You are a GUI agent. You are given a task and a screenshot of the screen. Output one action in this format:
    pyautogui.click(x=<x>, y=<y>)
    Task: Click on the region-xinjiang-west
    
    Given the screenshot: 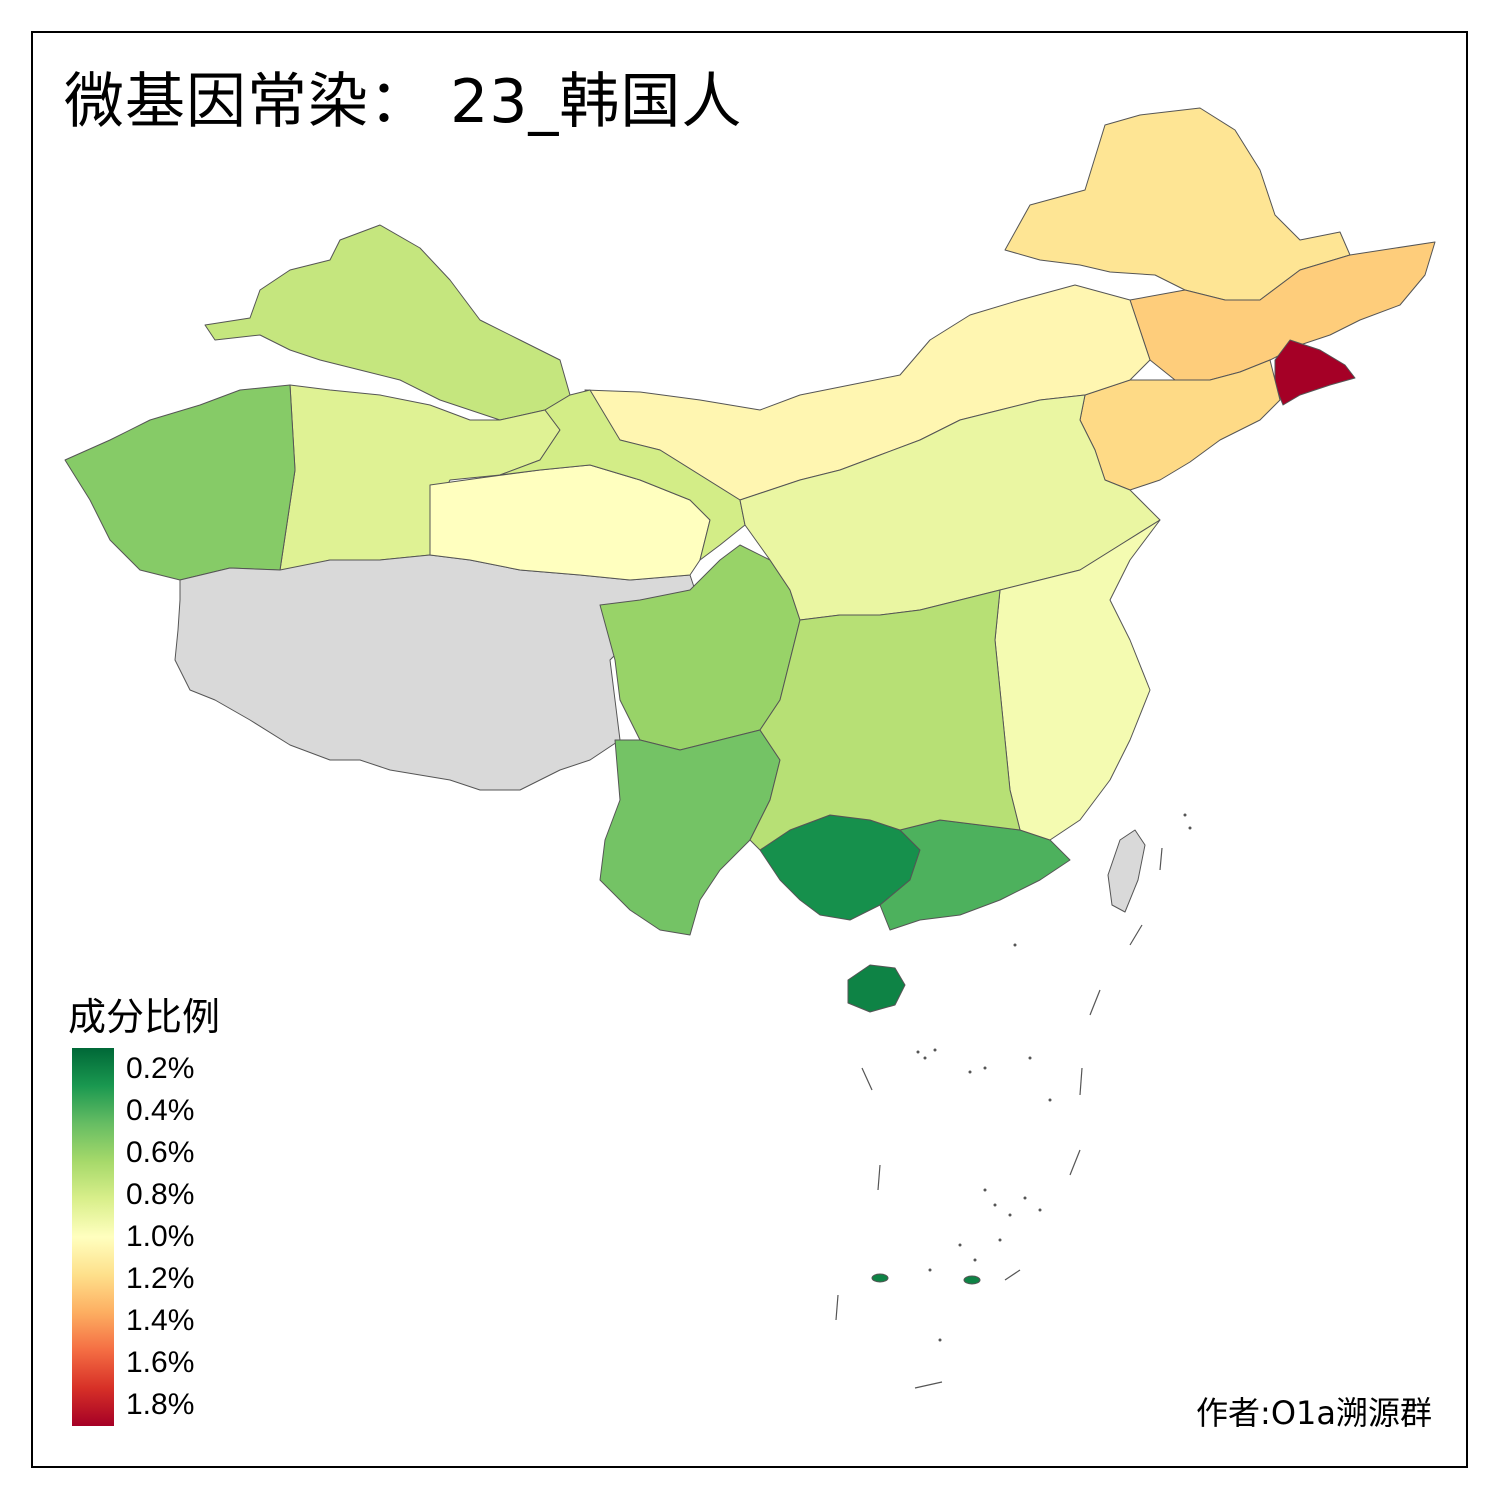 What is the action you would take?
    pyautogui.click(x=180, y=482)
    